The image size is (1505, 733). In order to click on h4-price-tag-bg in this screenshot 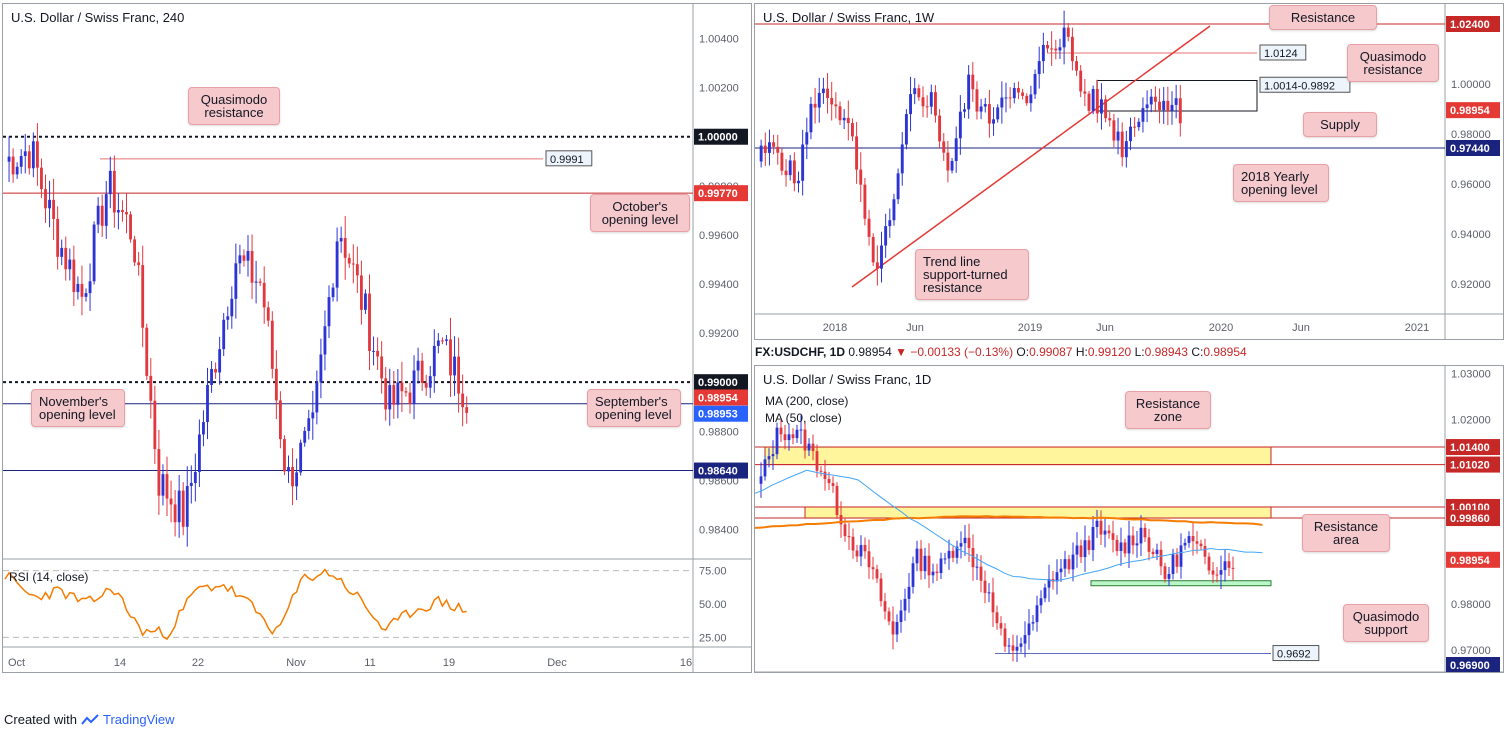, I will do `click(721, 470)`.